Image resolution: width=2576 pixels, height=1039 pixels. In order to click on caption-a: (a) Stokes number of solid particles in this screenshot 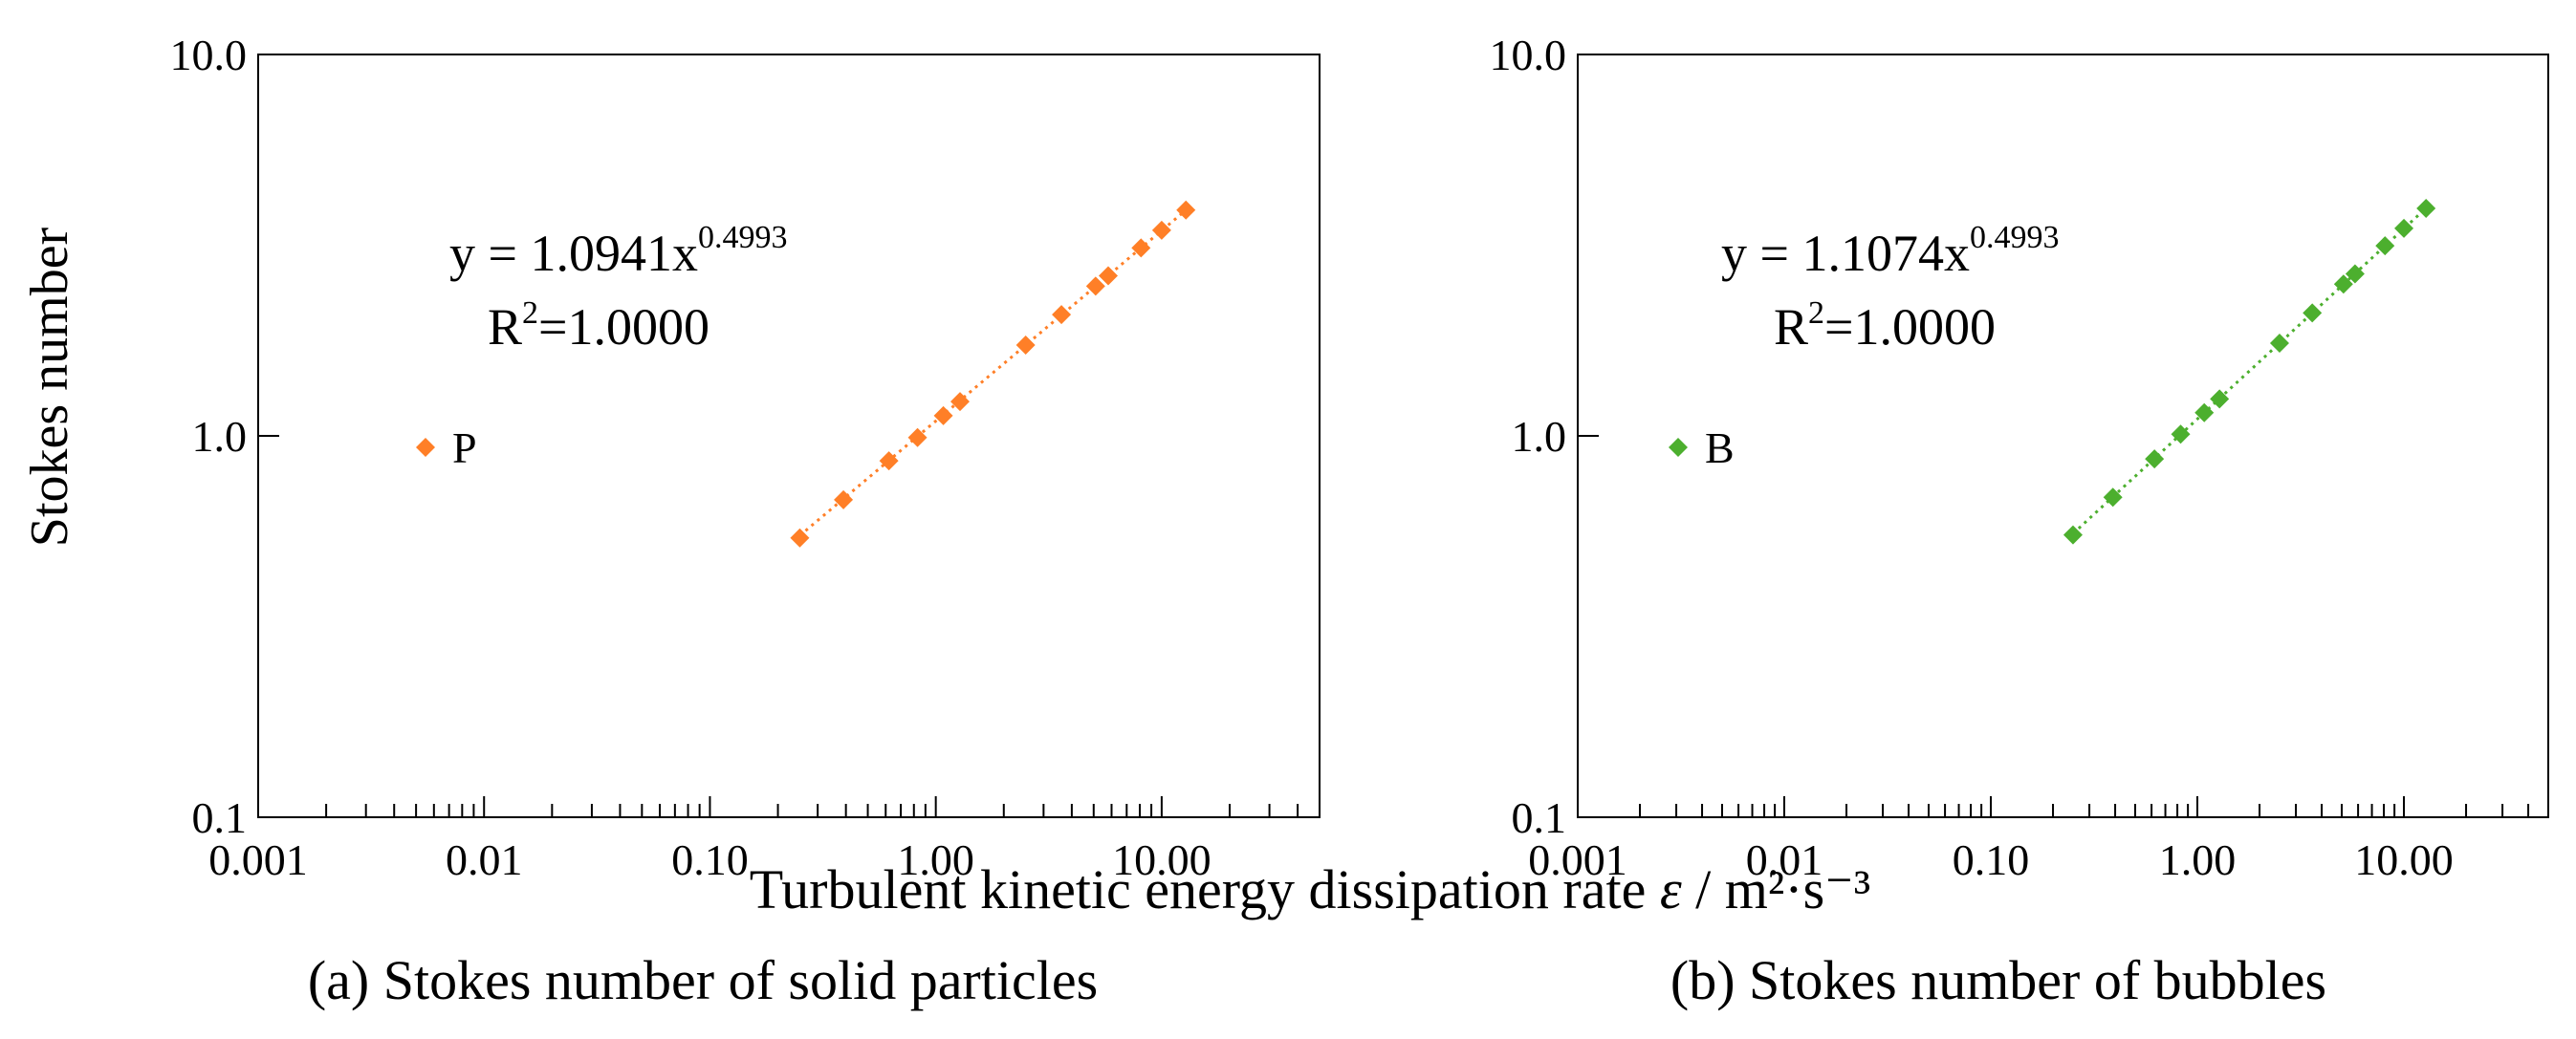, I will do `click(703, 980)`.